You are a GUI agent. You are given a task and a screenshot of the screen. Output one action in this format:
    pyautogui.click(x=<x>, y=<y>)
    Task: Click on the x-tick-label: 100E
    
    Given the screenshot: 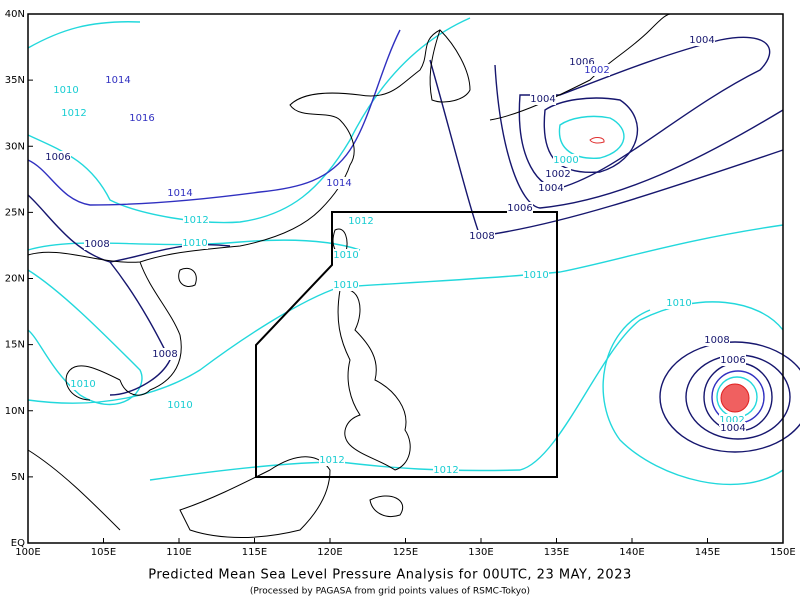 What is the action you would take?
    pyautogui.click(x=27, y=552)
    